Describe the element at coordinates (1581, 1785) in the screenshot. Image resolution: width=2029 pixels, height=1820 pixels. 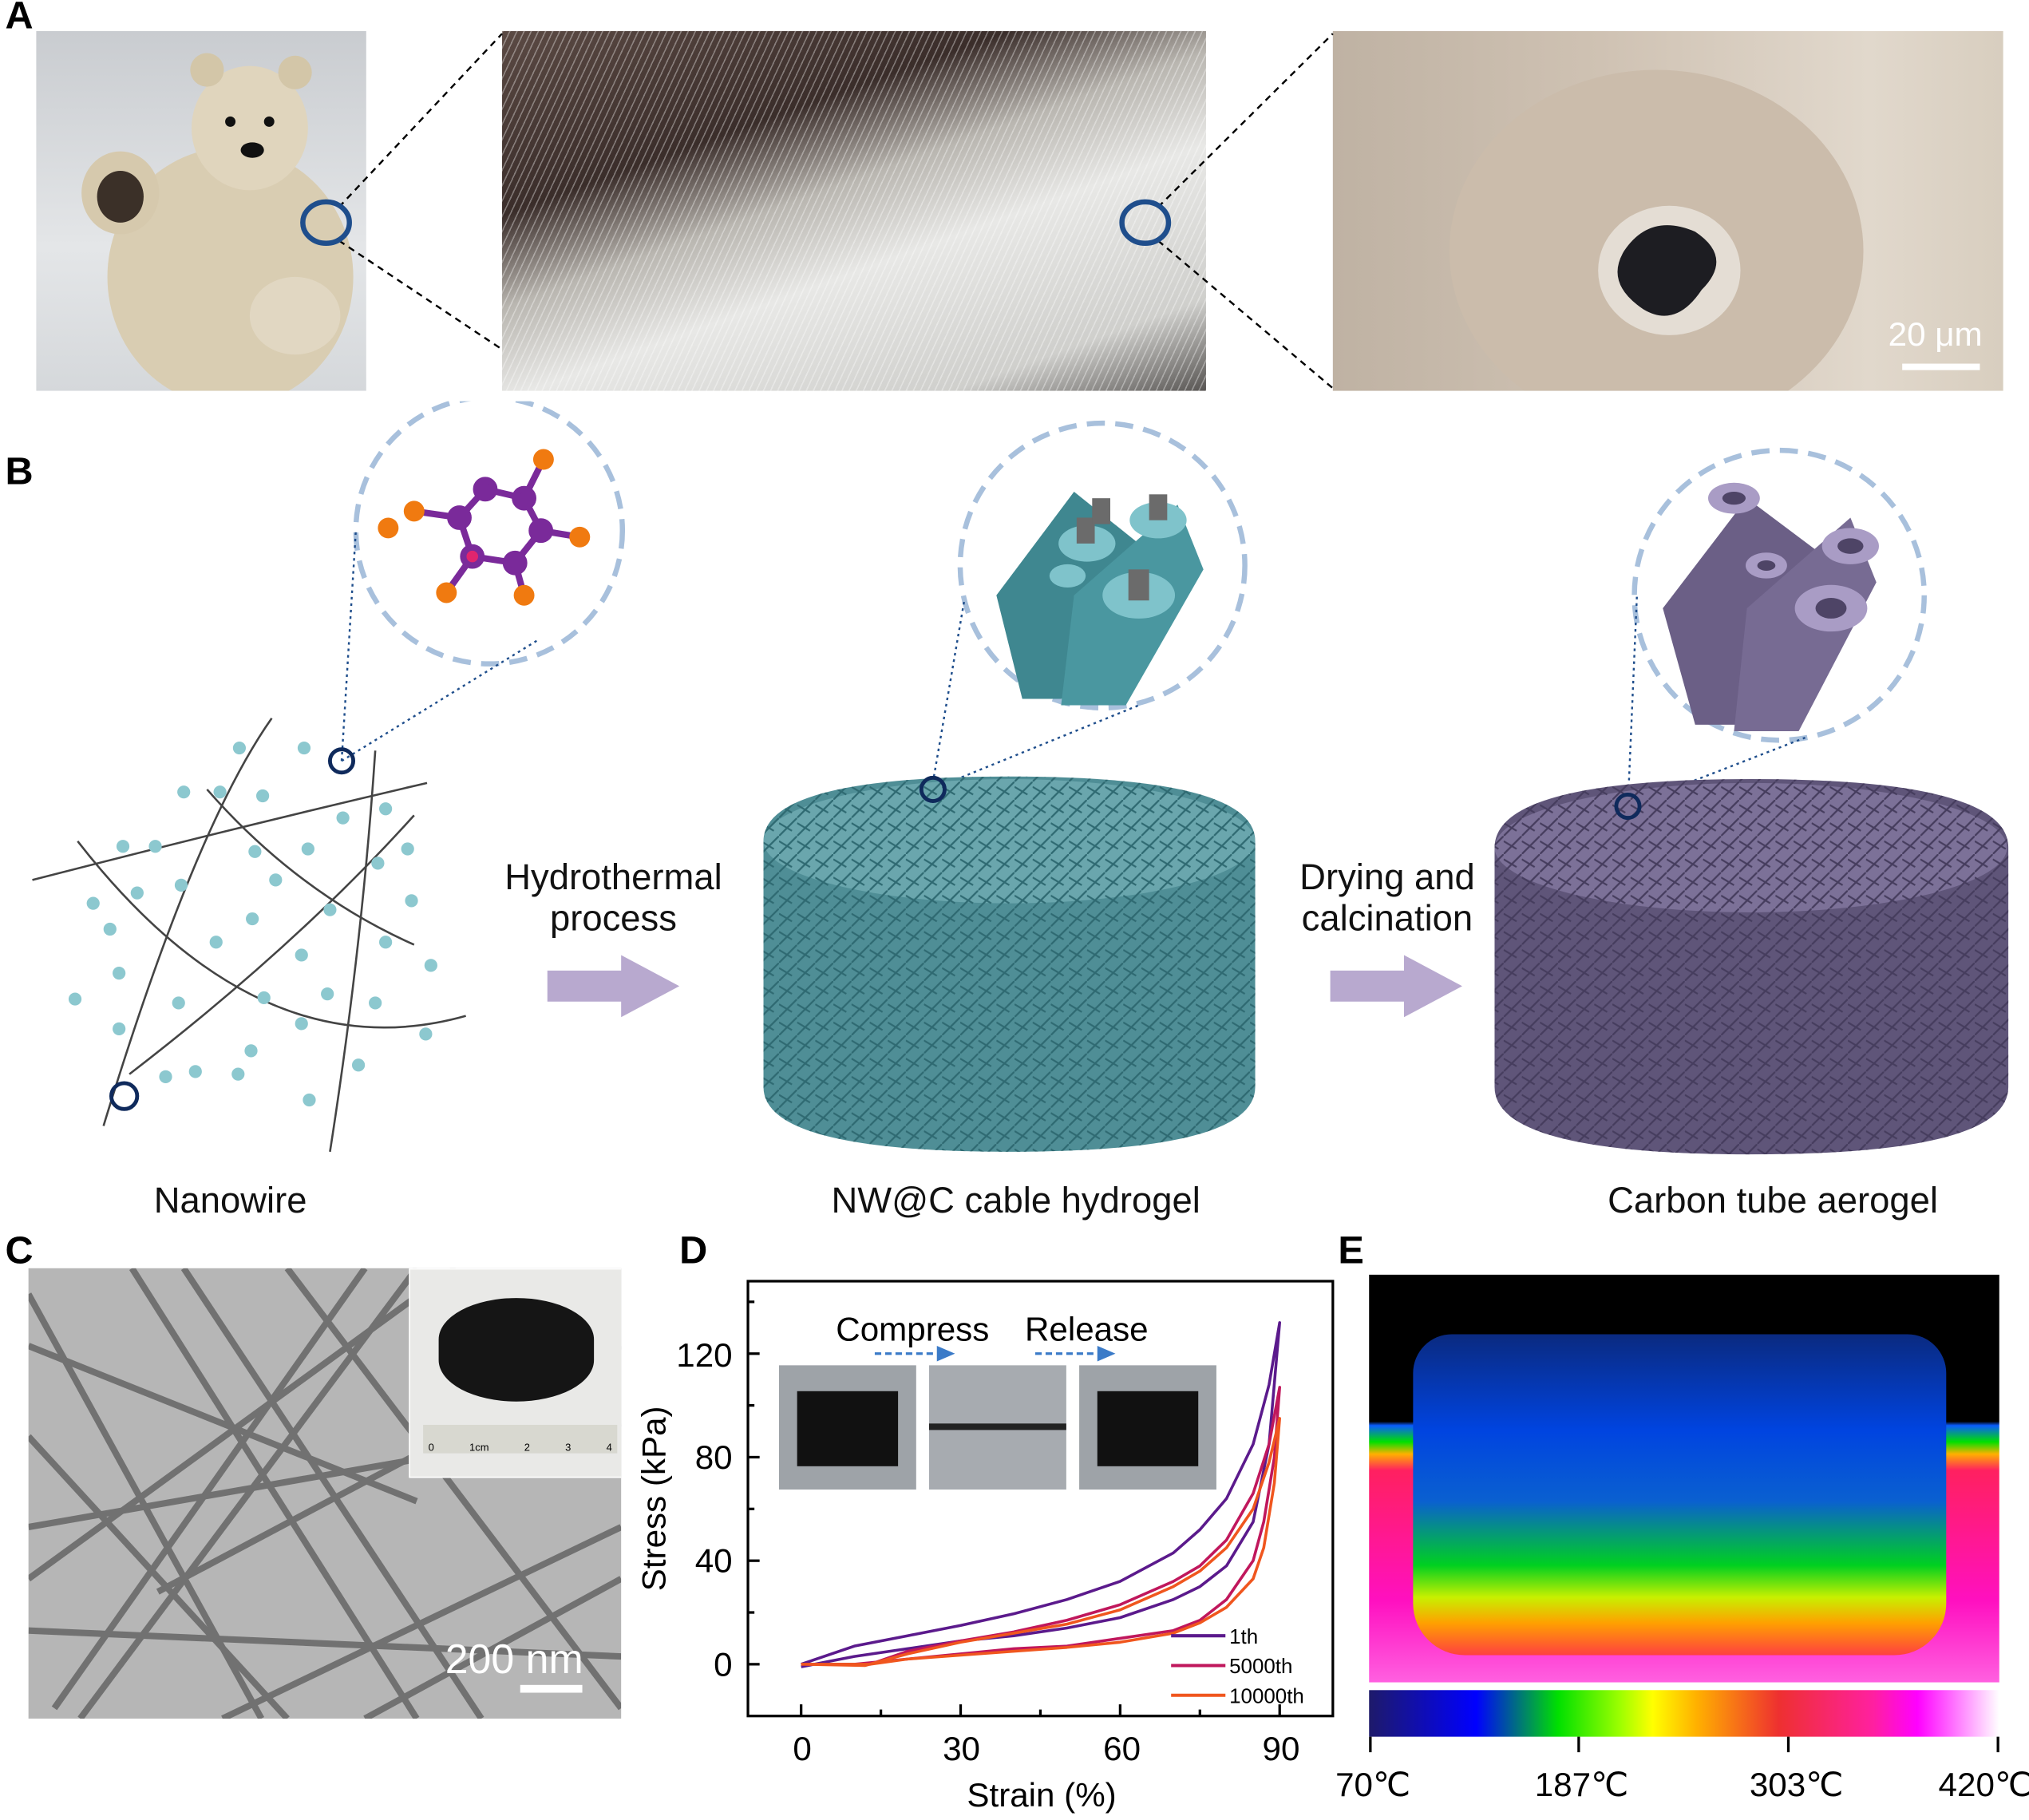
I see `colorbar-tick-label: 187℃` at that location.